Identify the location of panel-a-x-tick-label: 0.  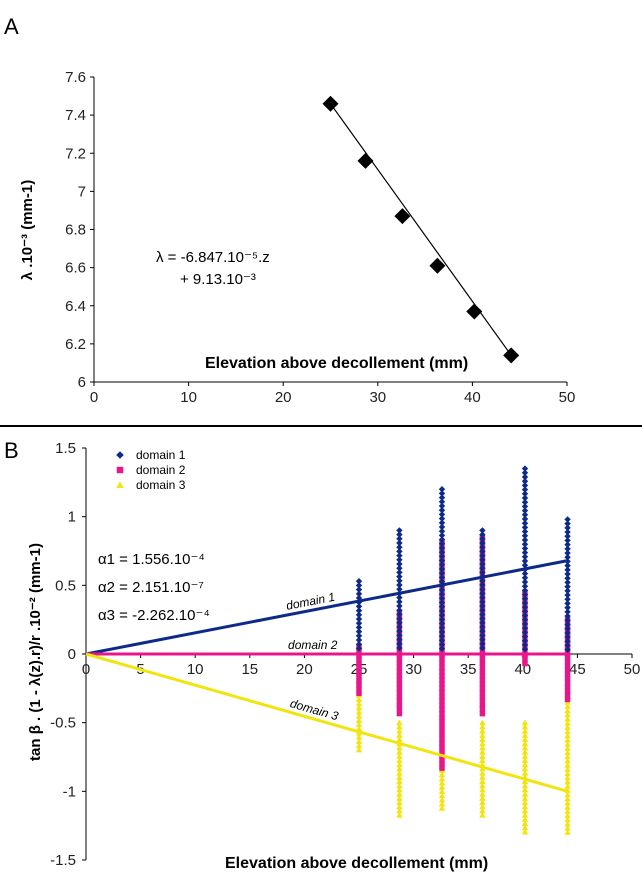
(94, 397).